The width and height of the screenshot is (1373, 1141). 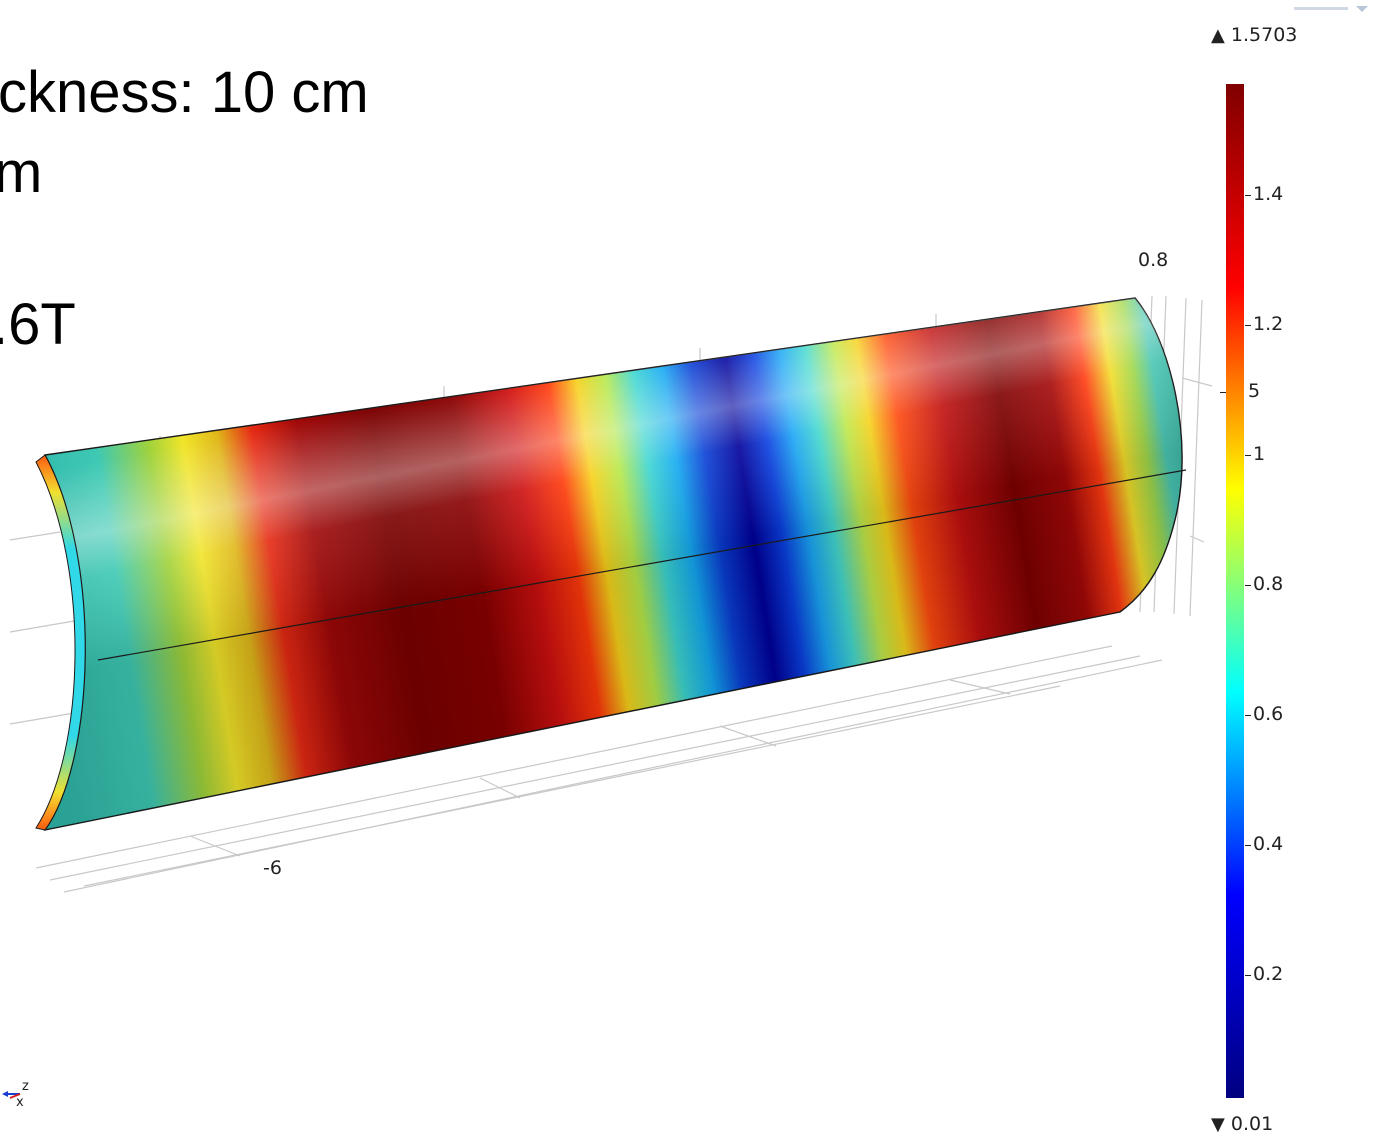 What do you see at coordinates (1268, 844) in the screenshot?
I see `colorbar-tick-label: 0.4` at bounding box center [1268, 844].